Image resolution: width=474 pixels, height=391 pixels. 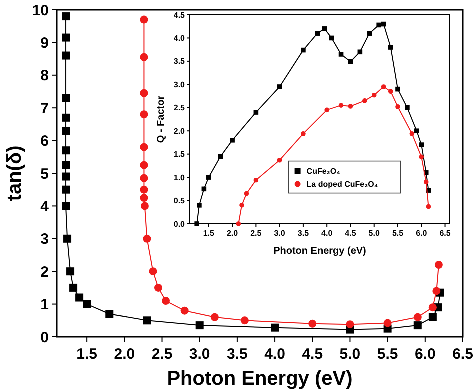 What do you see at coordinates (180, 177) in the screenshot?
I see `y-tick-label: 1.0` at bounding box center [180, 177].